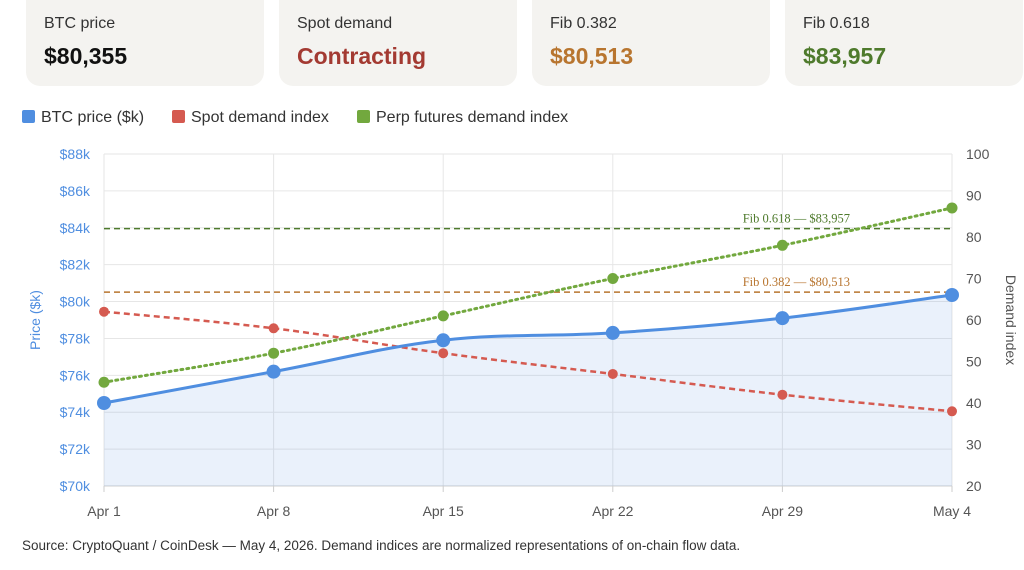  Describe the element at coordinates (974, 486) in the screenshot. I see `y-right-tick-label: 20` at that location.